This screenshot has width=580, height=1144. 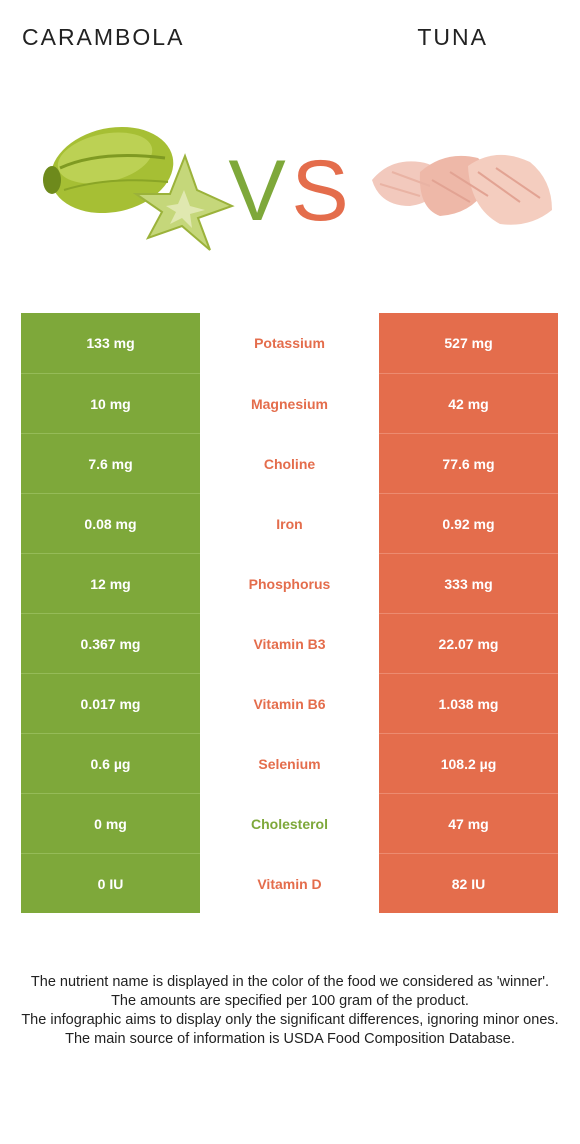 I want to click on nutrient-name: Magnesium, so click(x=289, y=403).